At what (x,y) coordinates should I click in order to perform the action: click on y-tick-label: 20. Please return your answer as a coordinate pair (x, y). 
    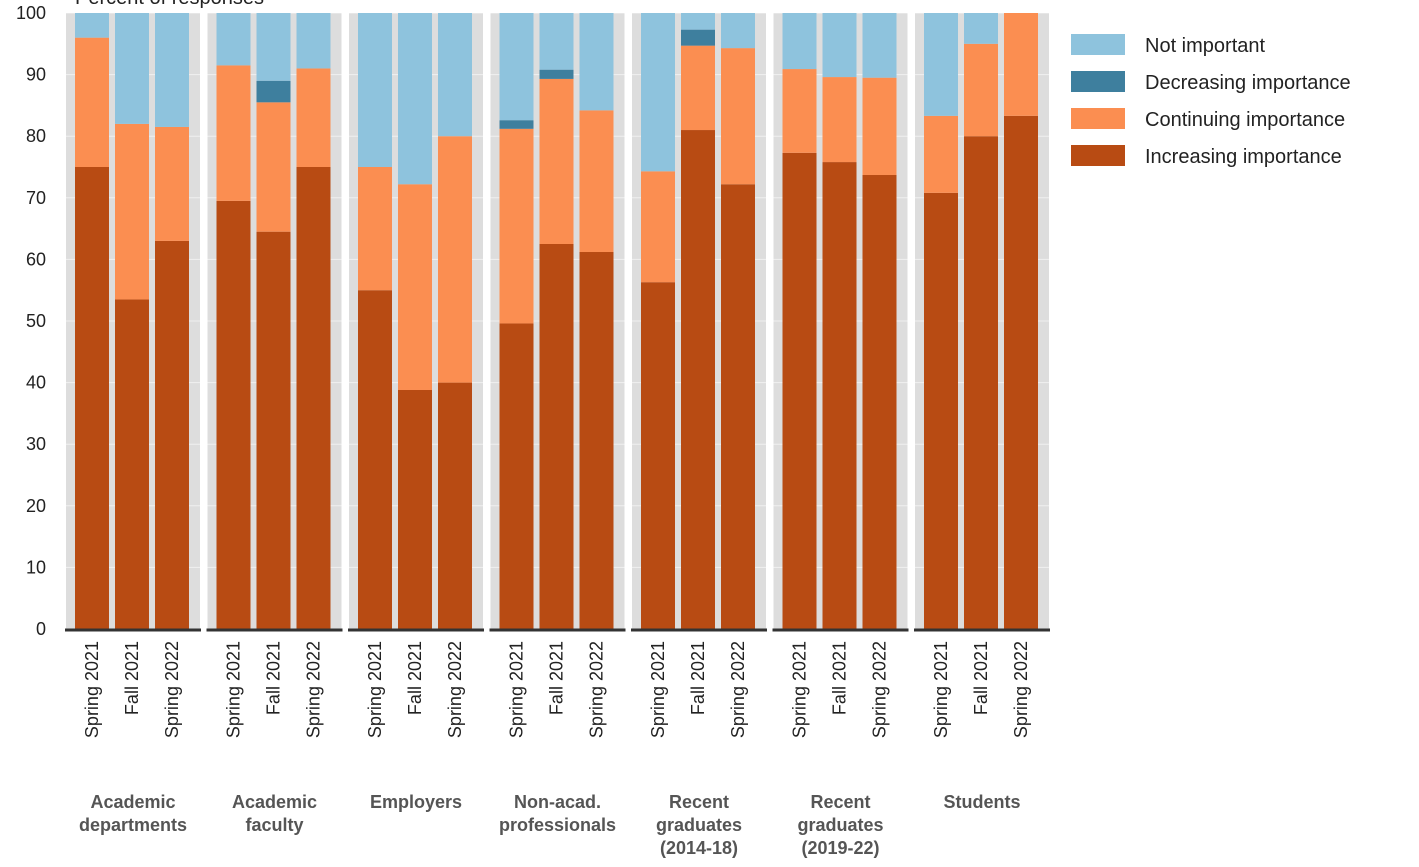
    Looking at the image, I should click on (36, 506).